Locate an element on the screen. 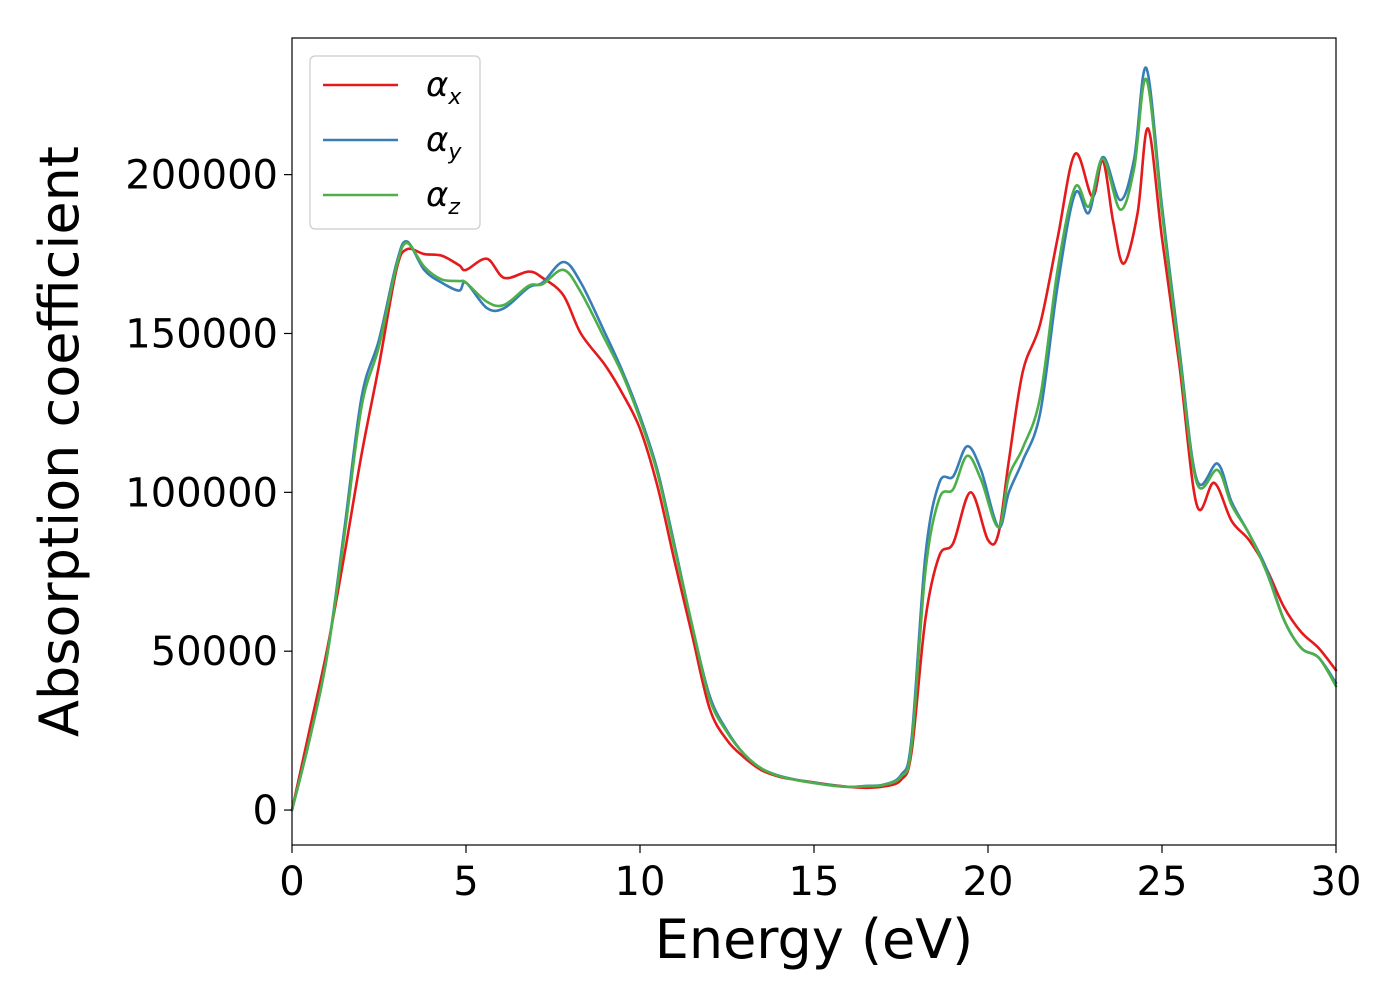  y-tick-label: 0 is located at coordinates (265, 811).